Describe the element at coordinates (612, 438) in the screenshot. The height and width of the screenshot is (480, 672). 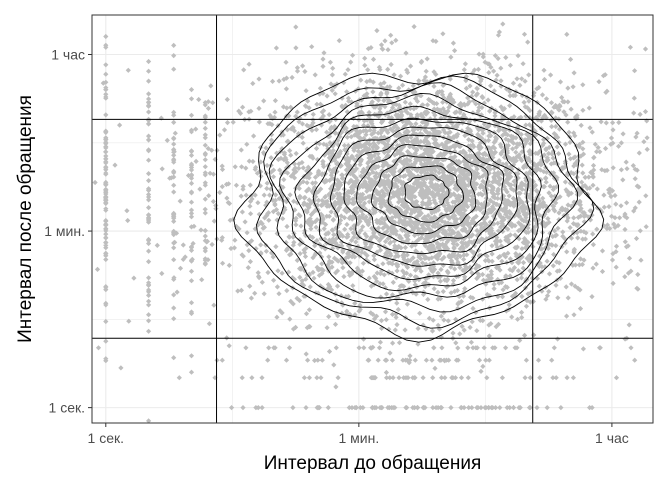
I see `x-tick-label: 1 час` at that location.